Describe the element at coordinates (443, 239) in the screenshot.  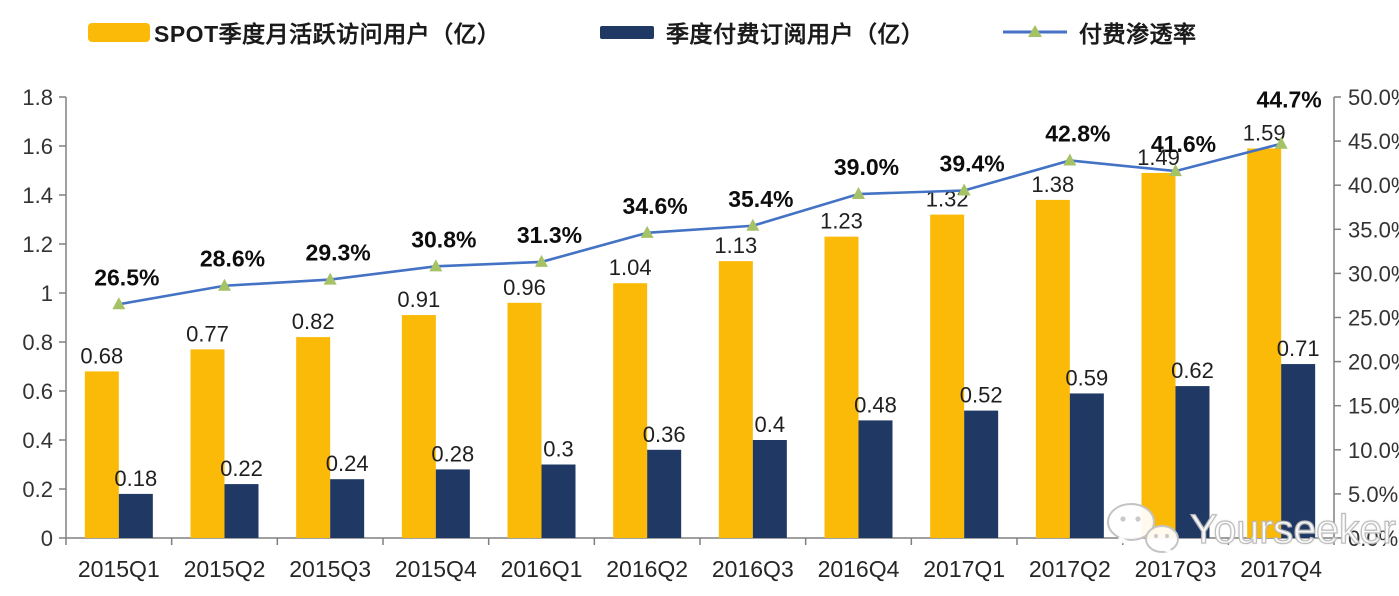
I see `svg-text: 30.8%` at that location.